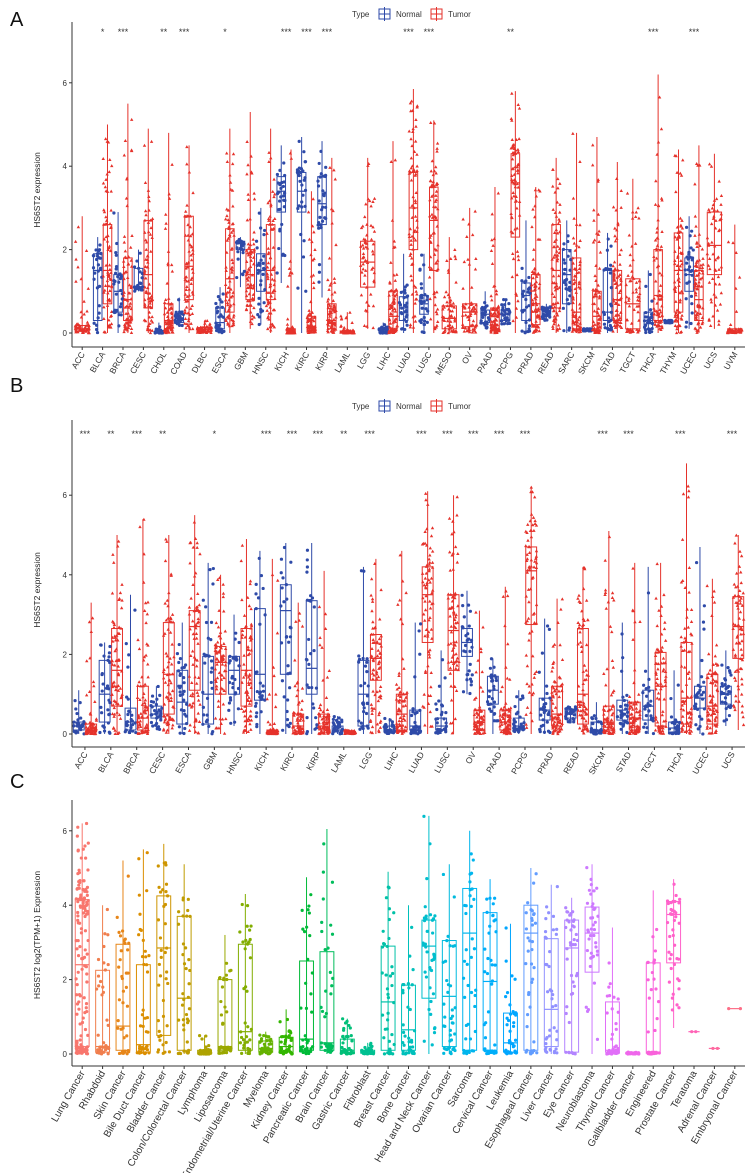 The height and width of the screenshot is (1173, 749). What do you see at coordinates (658, 285) in the screenshot?
I see `box` at bounding box center [658, 285].